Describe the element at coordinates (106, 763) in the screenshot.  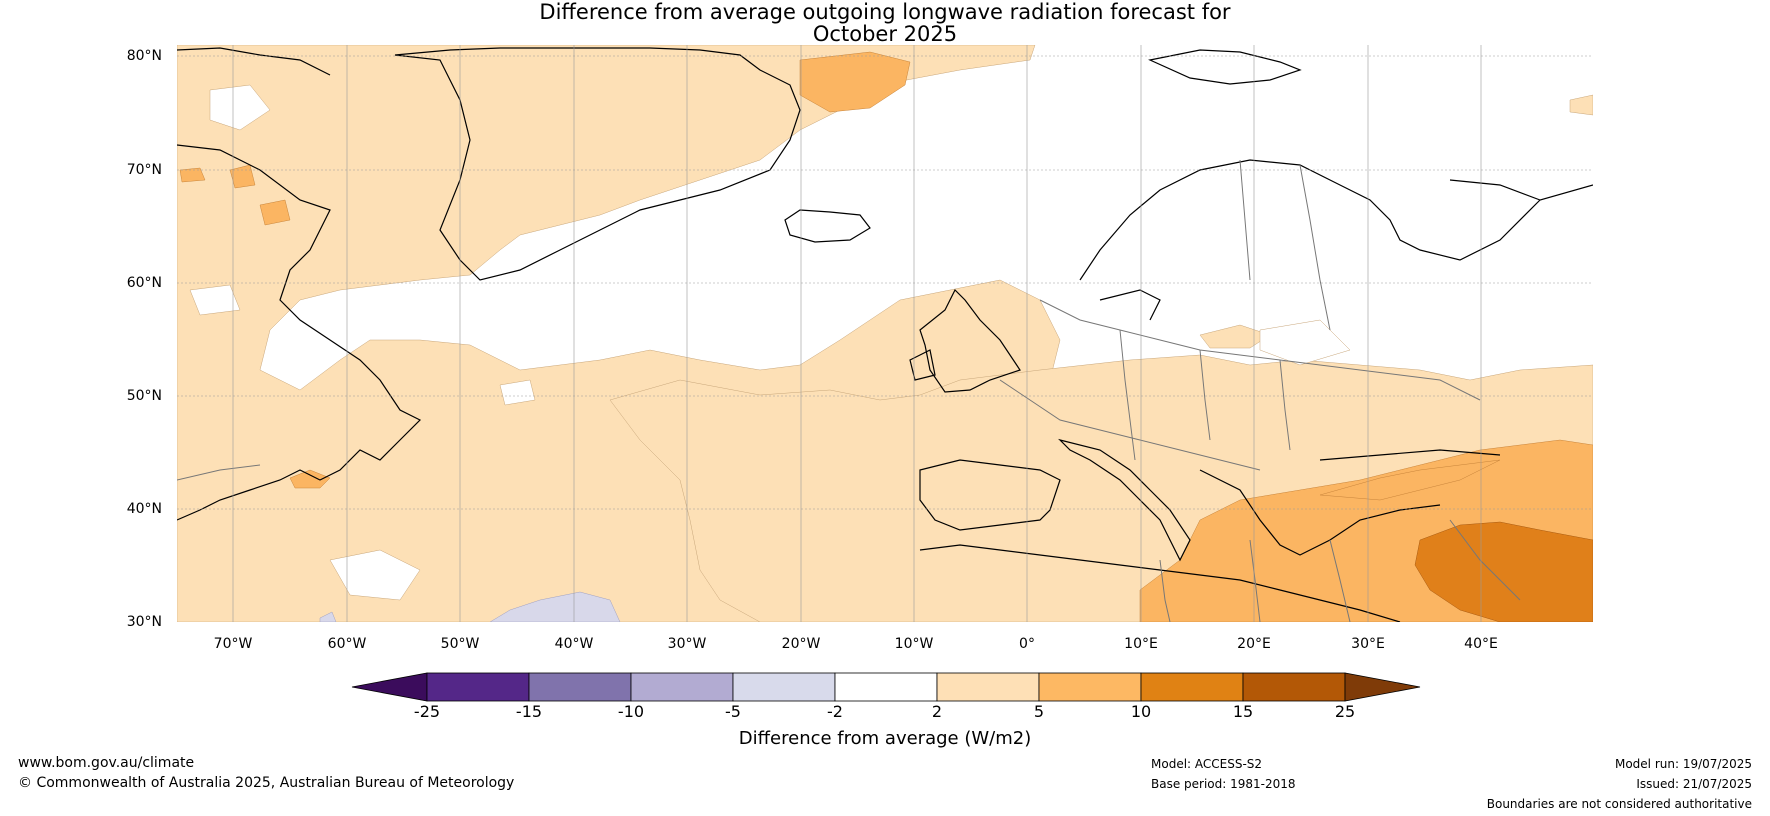
I see `website-link: www.bom.gov.au/climate` at that location.